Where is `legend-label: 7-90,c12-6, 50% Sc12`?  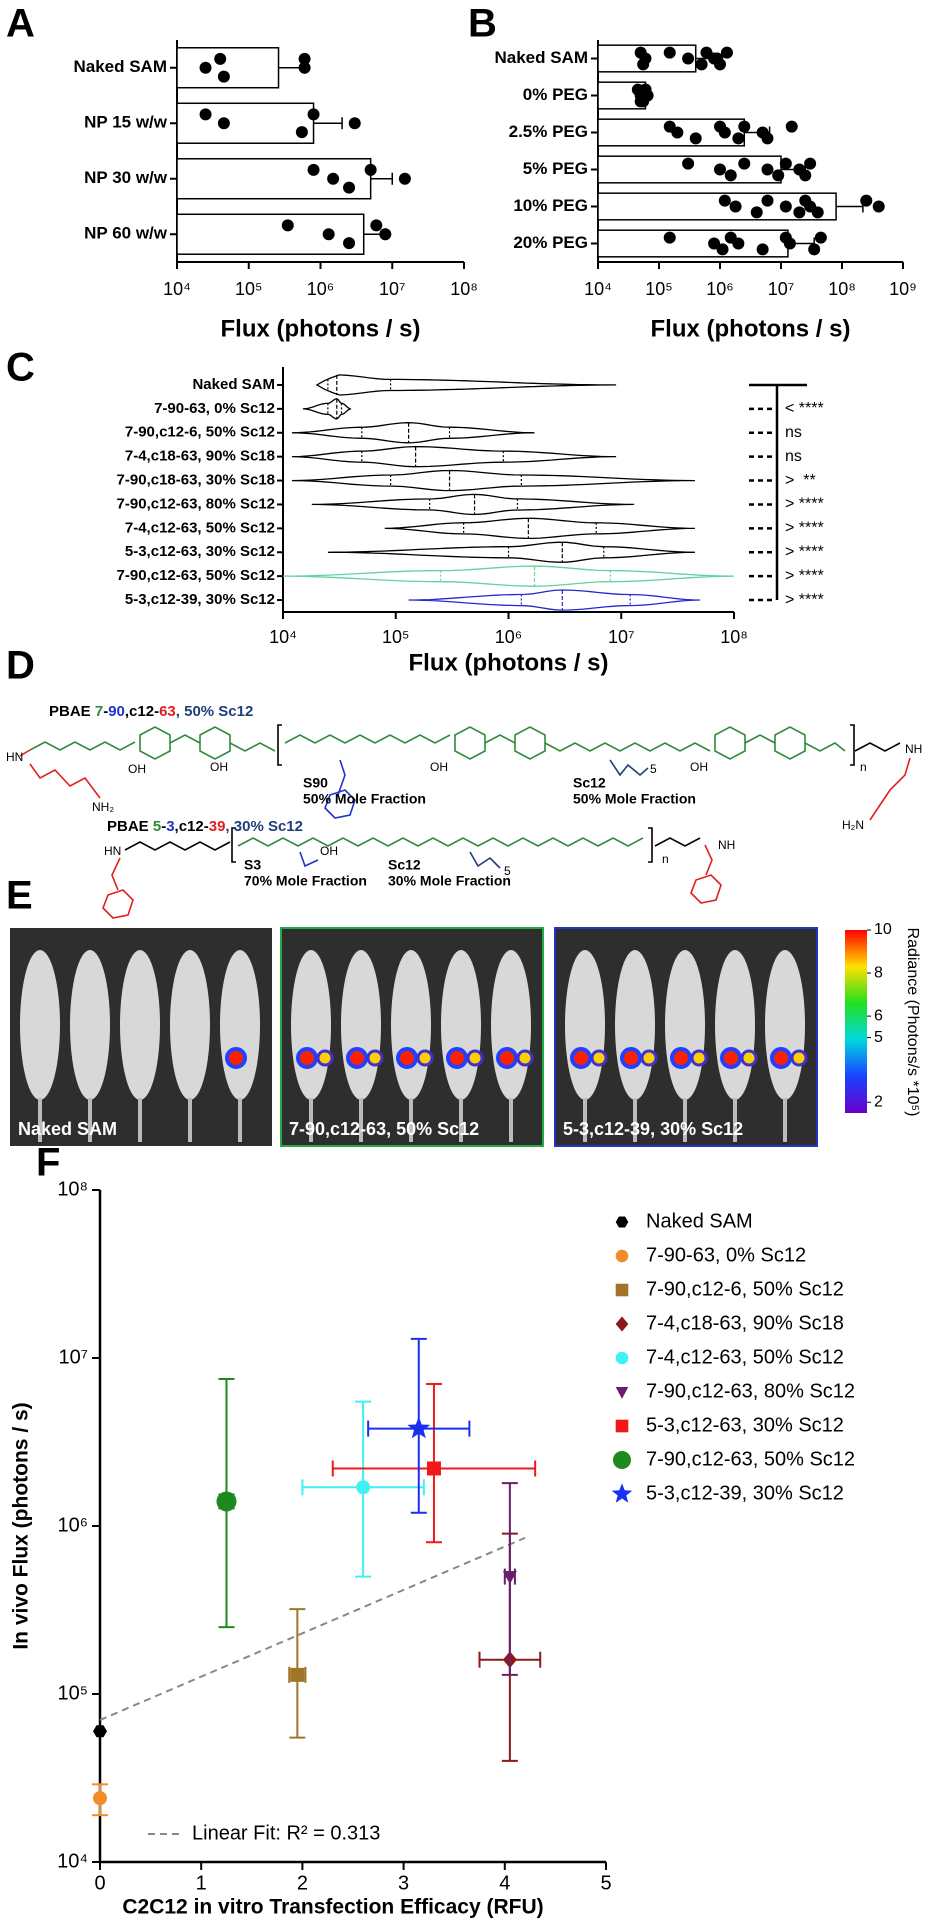 legend-label: 7-90,c12-6, 50% Sc12 is located at coordinates (745, 1289).